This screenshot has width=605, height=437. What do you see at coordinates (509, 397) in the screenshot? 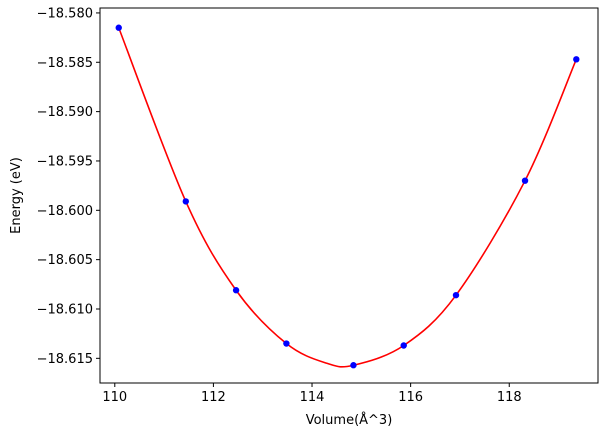
I see `x-tick-label: 118` at bounding box center [509, 397].